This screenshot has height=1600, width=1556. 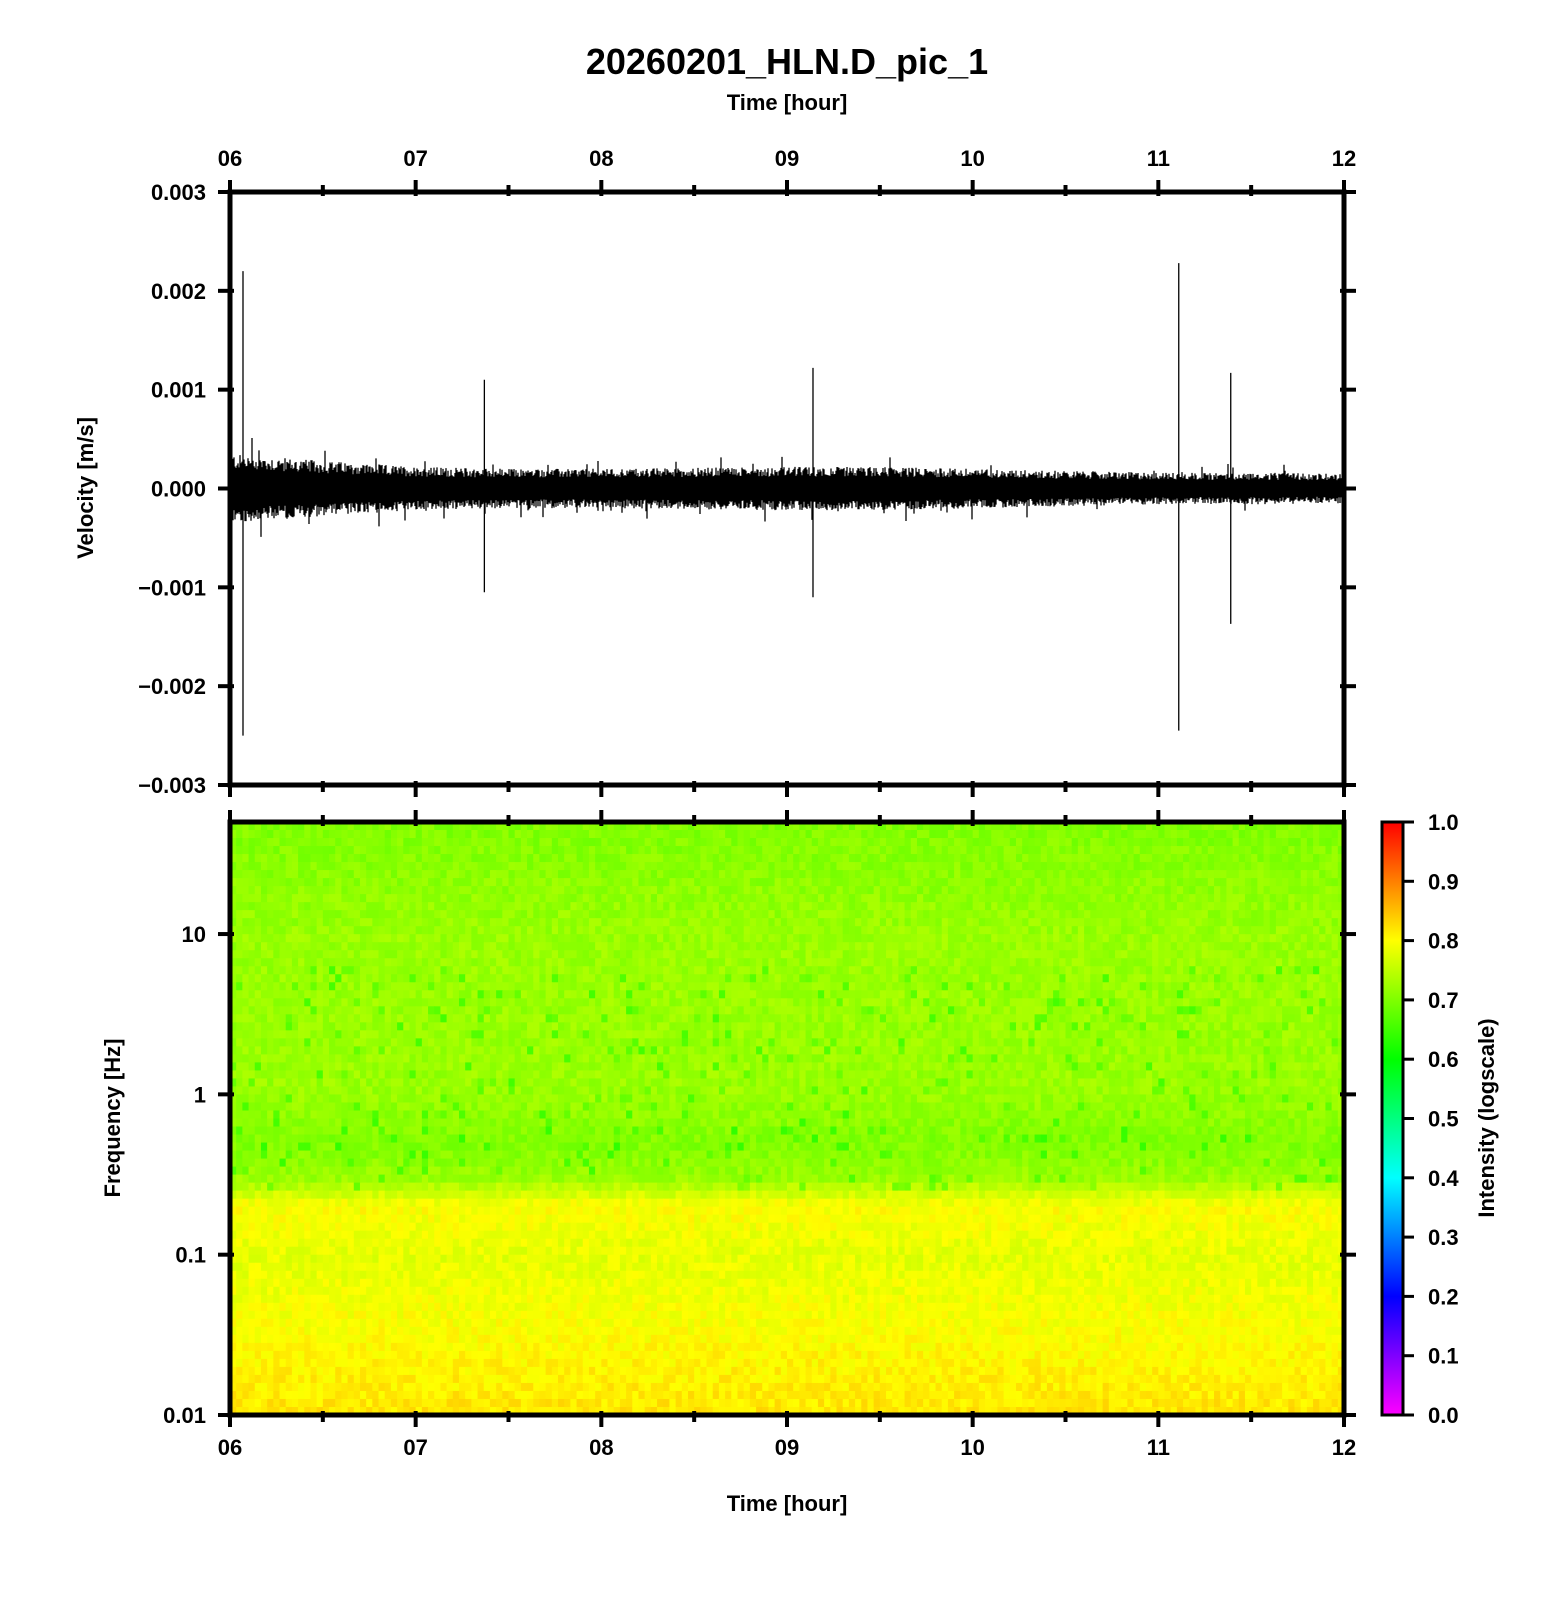 What do you see at coordinates (172, 686) in the screenshot?
I see `y-tick-label: −0.002` at bounding box center [172, 686].